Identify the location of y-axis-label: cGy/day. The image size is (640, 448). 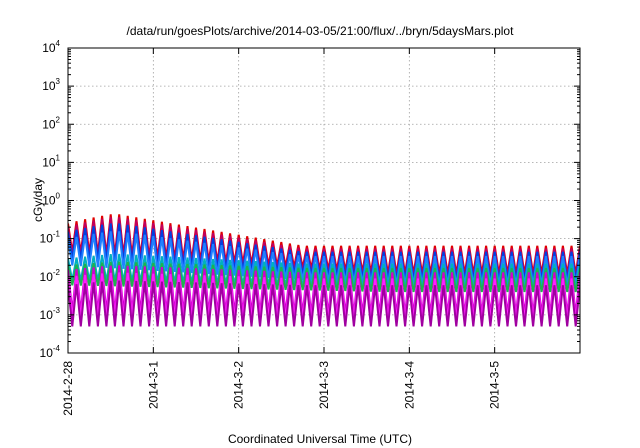
(38, 200).